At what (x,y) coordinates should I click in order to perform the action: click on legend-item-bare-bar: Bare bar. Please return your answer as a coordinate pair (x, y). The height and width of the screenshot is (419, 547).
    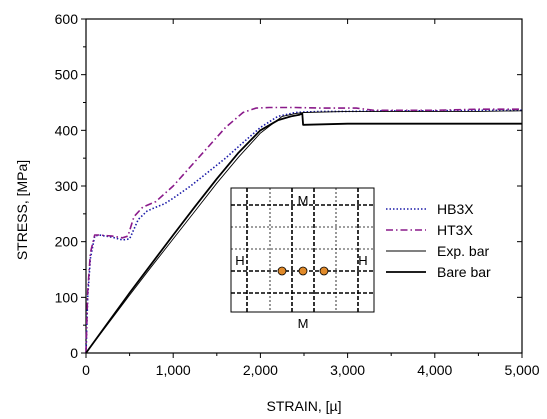
    Looking at the image, I should click on (438, 272).